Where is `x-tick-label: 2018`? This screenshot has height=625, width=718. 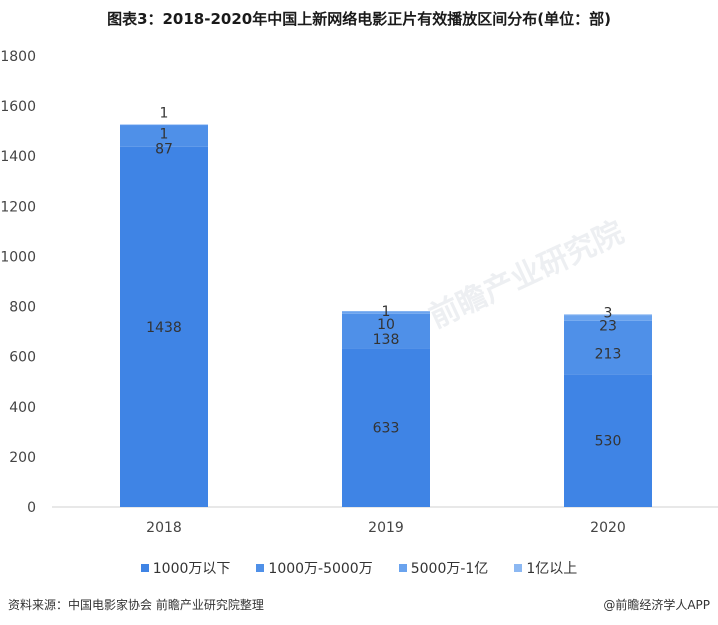 x-tick-label: 2018 is located at coordinates (164, 528).